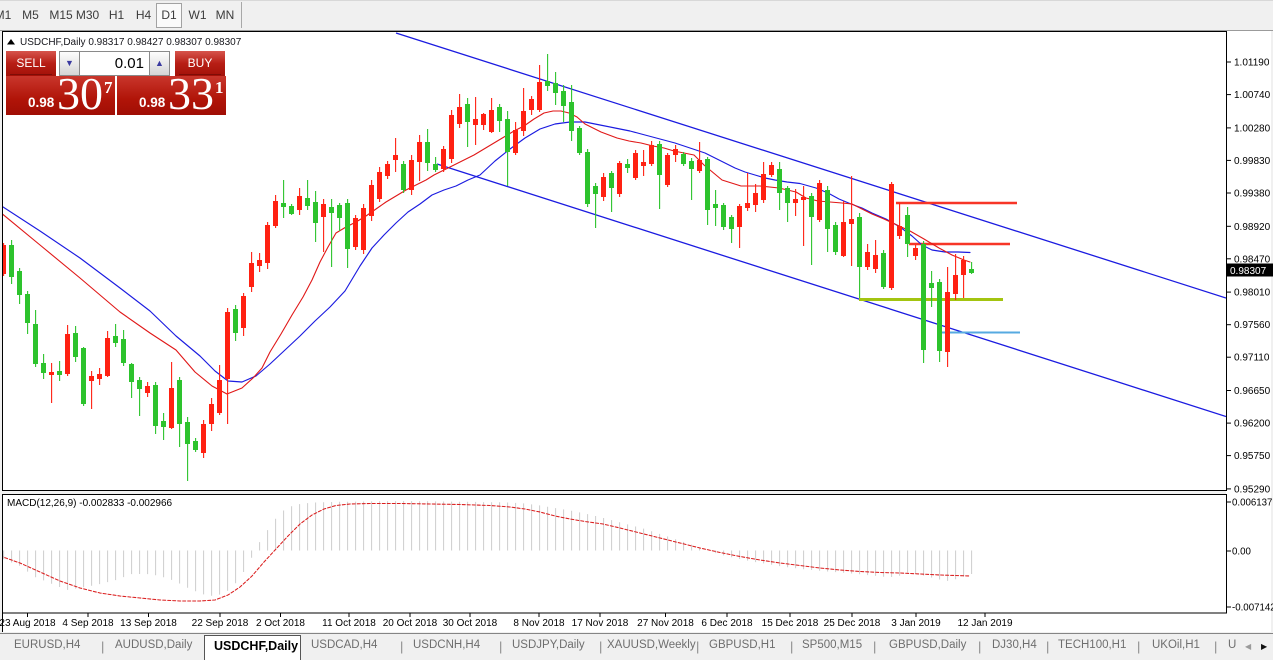 The width and height of the screenshot is (1273, 660). What do you see at coordinates (790, 623) in the screenshot?
I see `svg-text: 15 Dec 2018` at bounding box center [790, 623].